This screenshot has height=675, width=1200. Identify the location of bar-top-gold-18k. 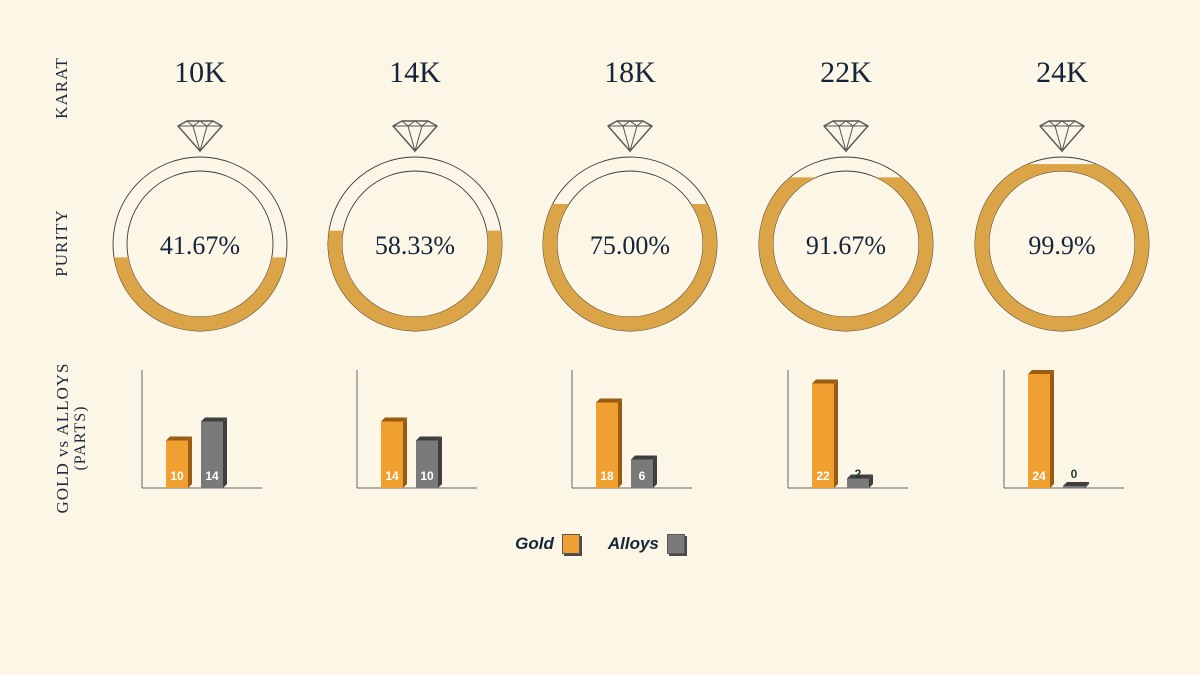
(609, 400).